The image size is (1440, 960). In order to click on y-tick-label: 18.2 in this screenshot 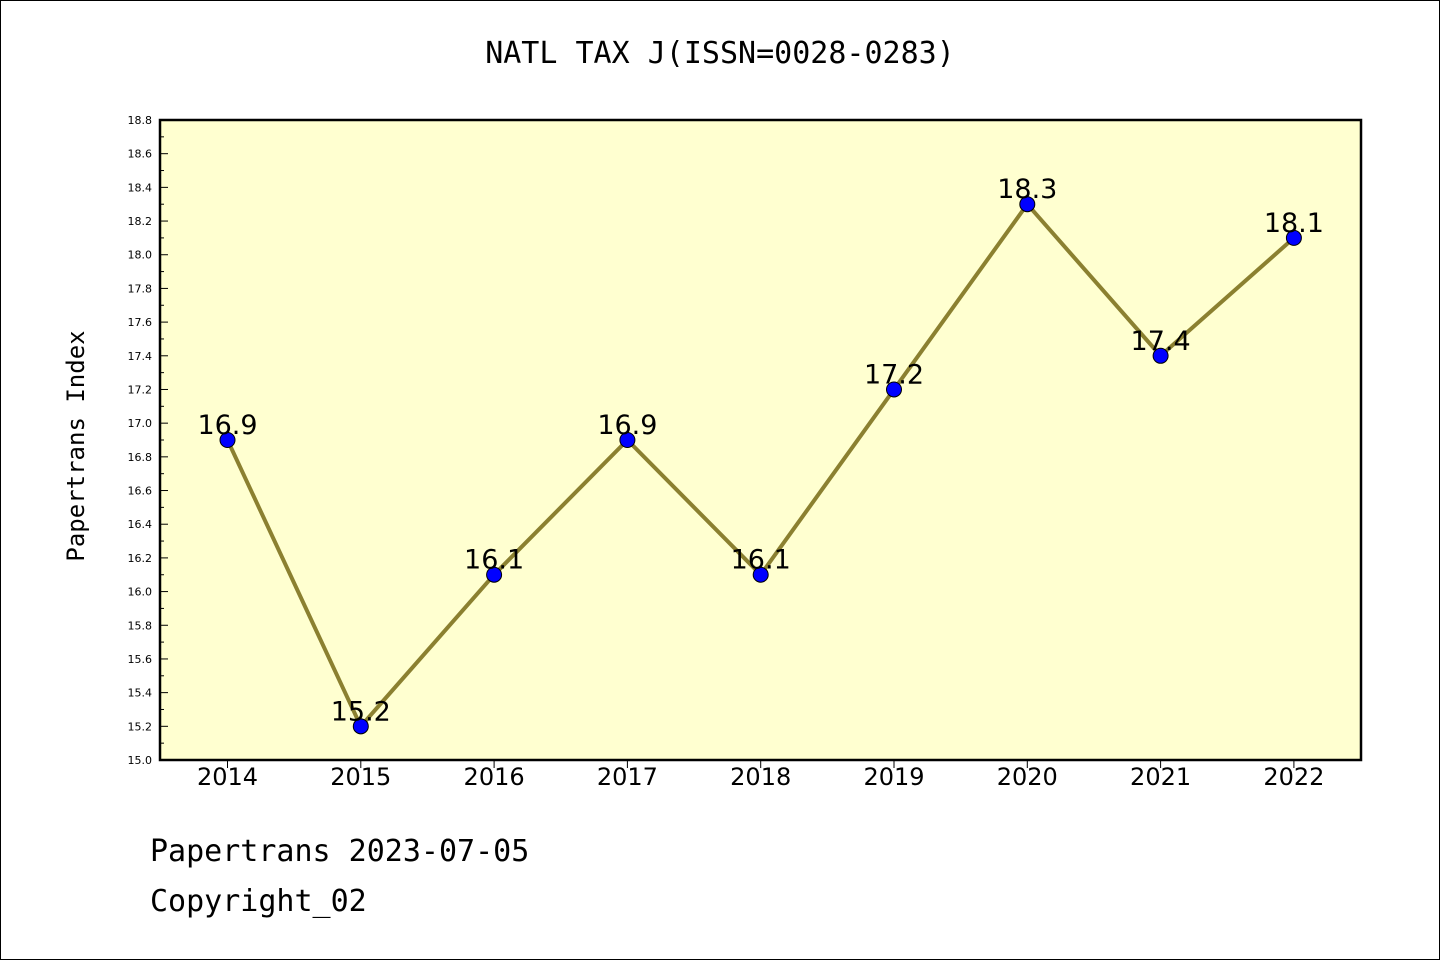, I will do `click(140, 221)`.